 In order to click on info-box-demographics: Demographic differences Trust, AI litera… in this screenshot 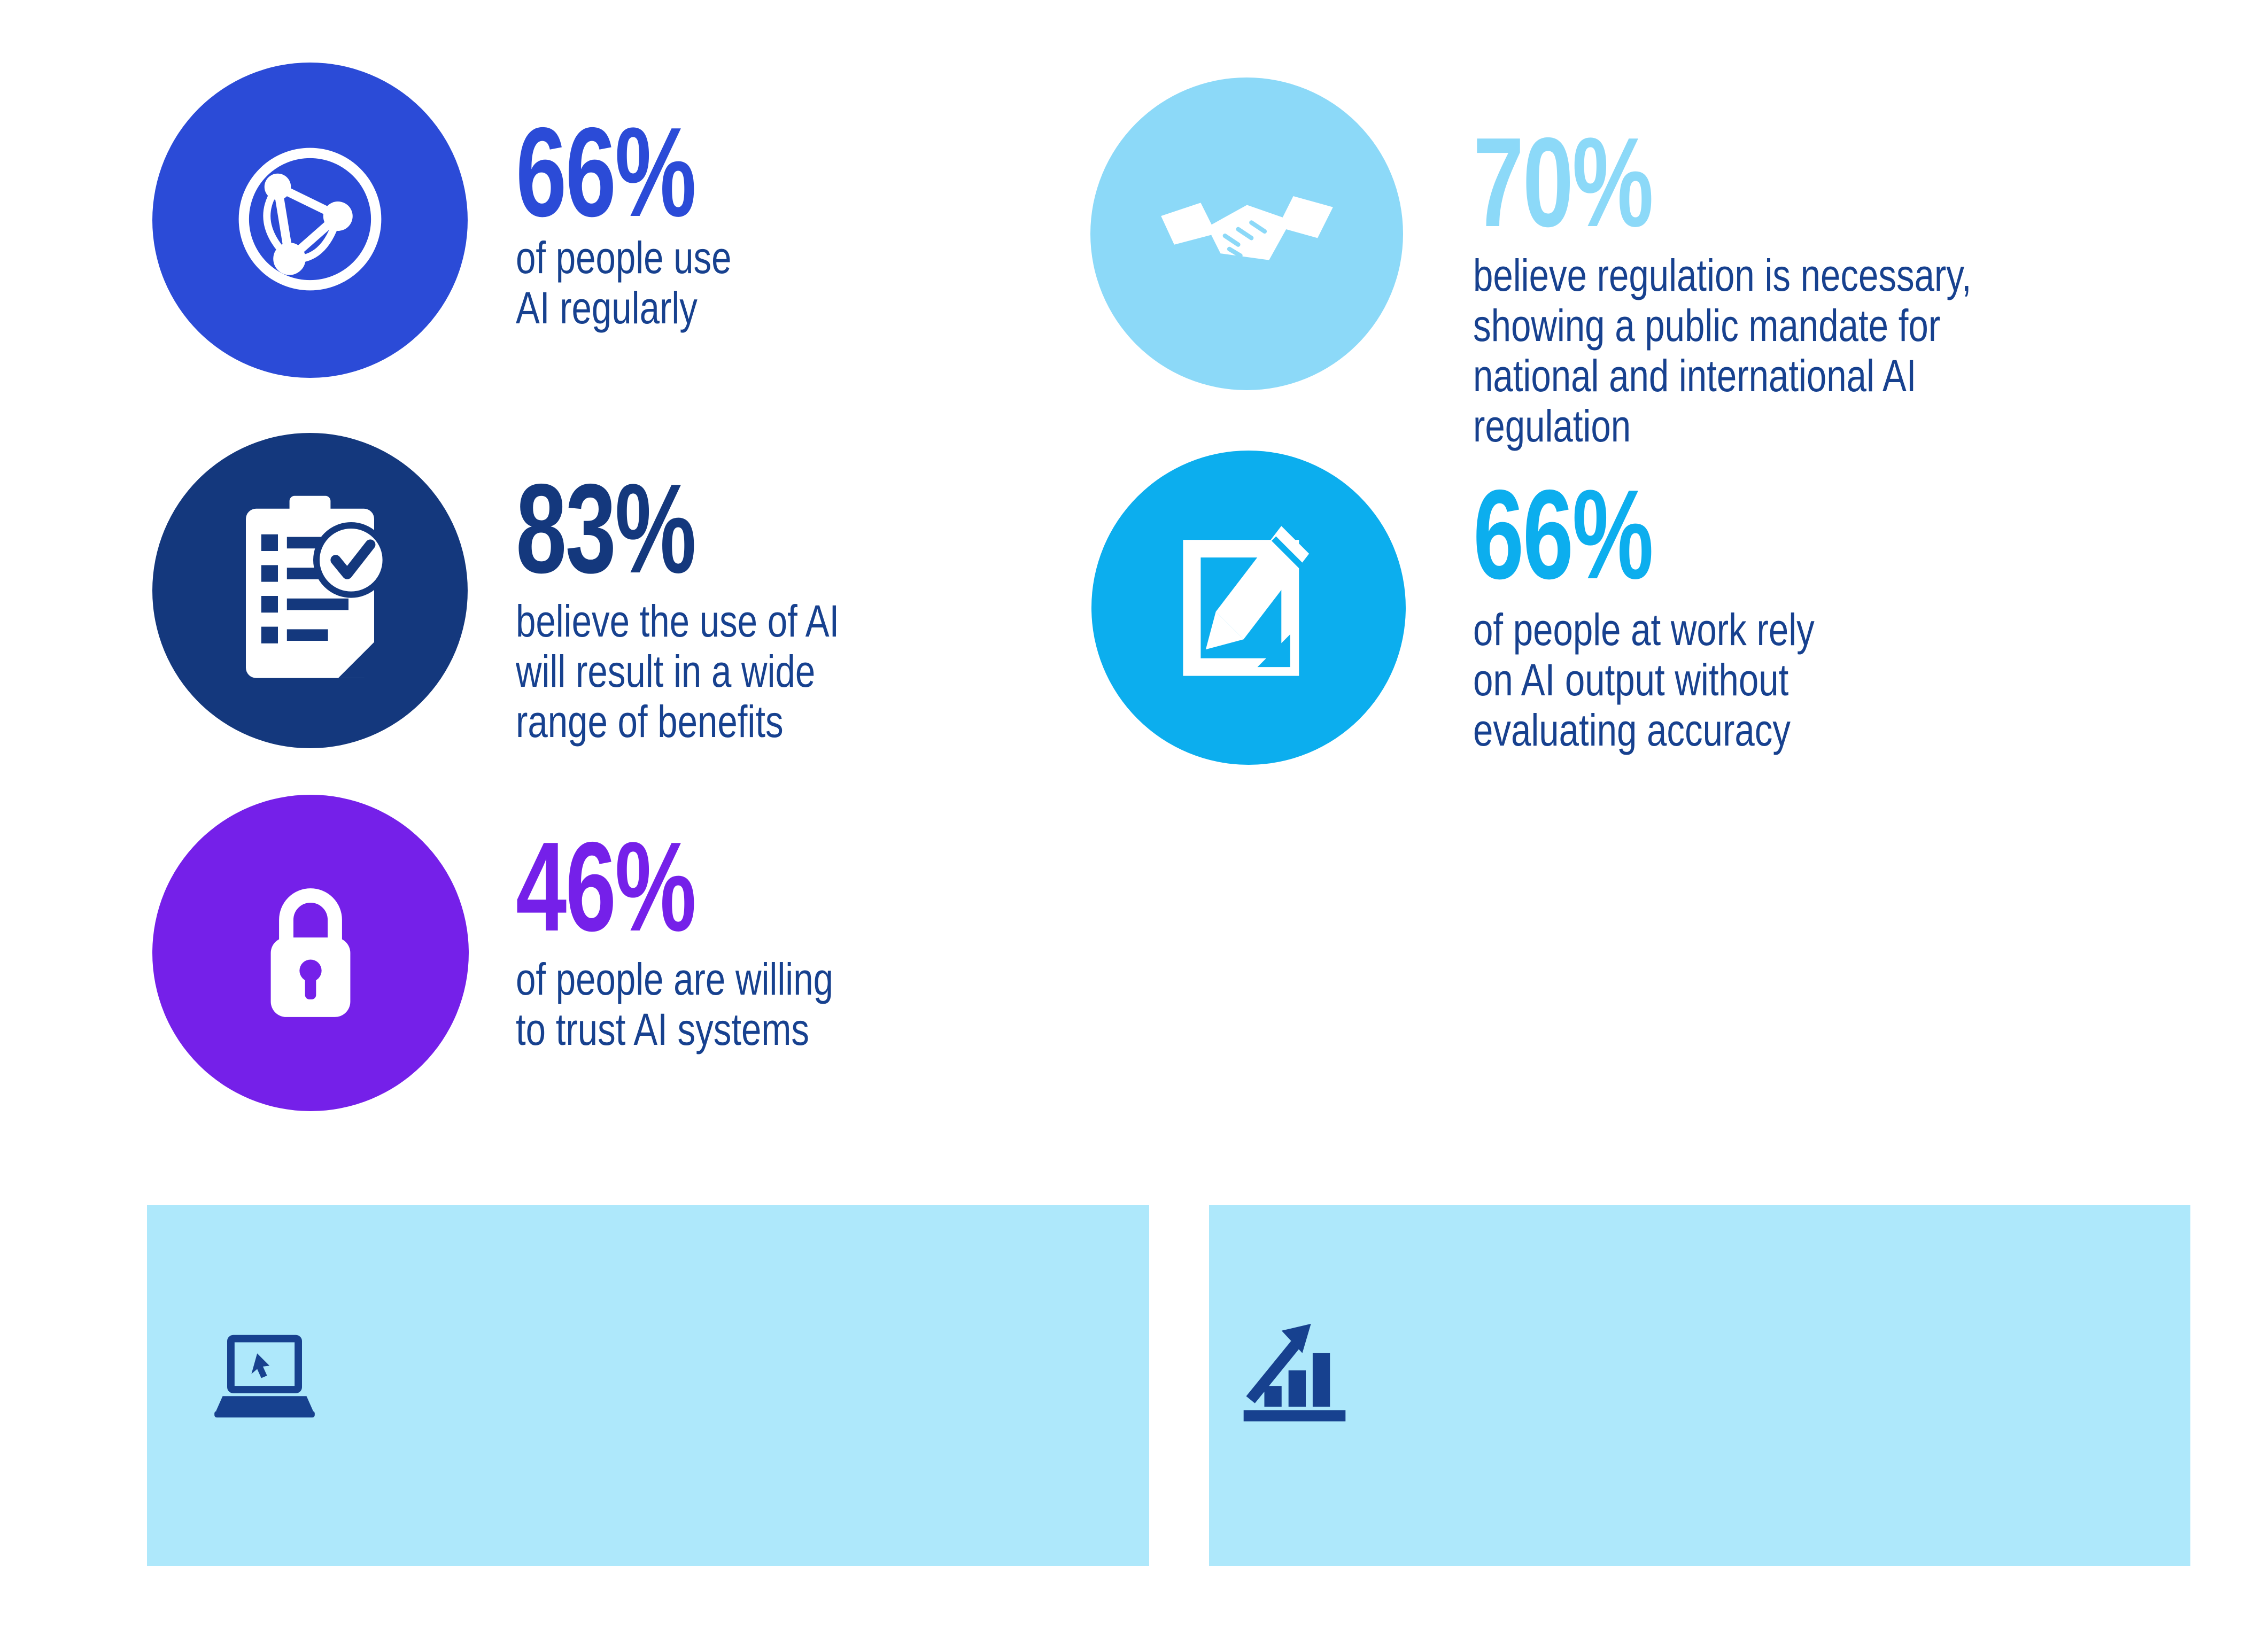, I will do `click(648, 1385)`.